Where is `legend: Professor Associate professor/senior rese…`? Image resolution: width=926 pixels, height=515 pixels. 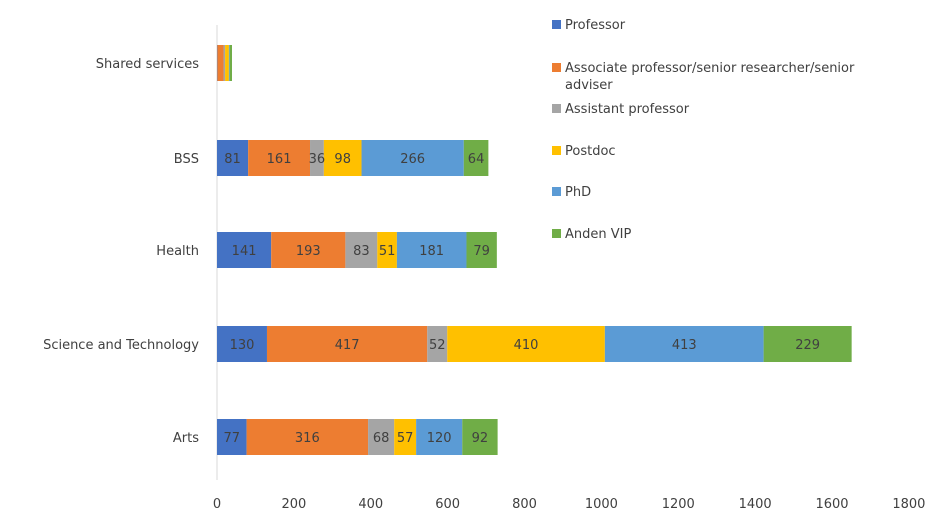 legend: Professor Associate professor/senior rese… is located at coordinates (703, 130).